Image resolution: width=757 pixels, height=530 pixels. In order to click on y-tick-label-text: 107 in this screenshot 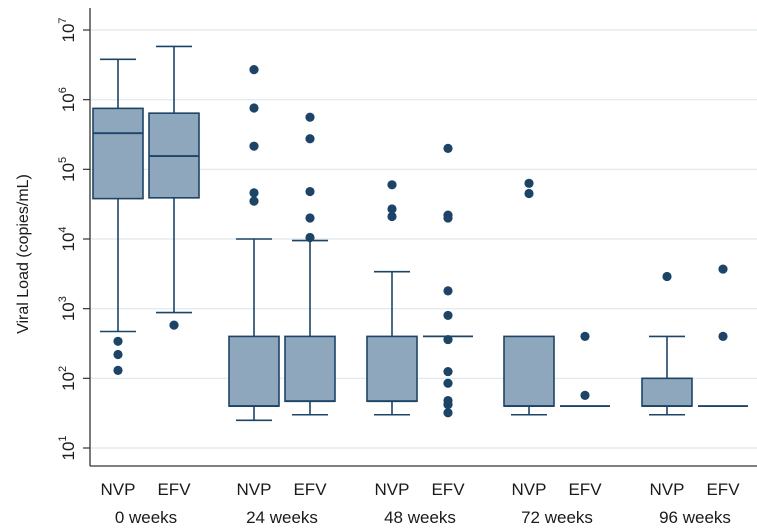, I will do `click(67, 29)`.